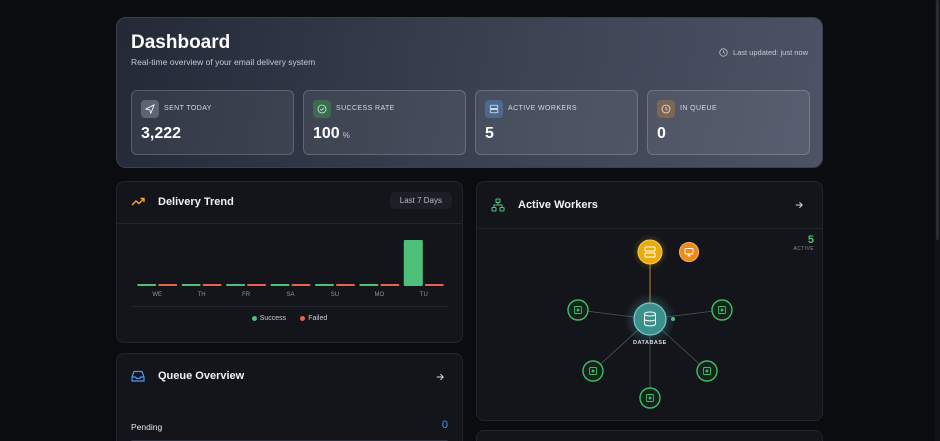  I want to click on stat-value: 0, so click(661, 133).